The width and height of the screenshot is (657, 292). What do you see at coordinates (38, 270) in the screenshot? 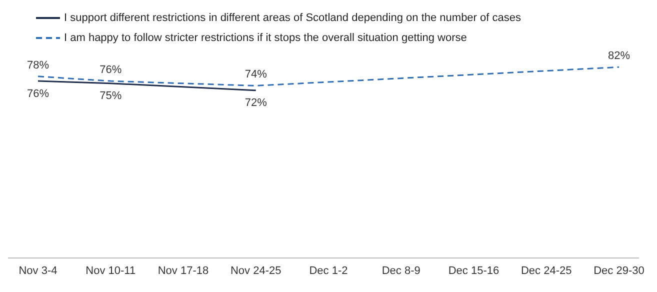
I see `x-tick-label: Nov 3-4` at bounding box center [38, 270].